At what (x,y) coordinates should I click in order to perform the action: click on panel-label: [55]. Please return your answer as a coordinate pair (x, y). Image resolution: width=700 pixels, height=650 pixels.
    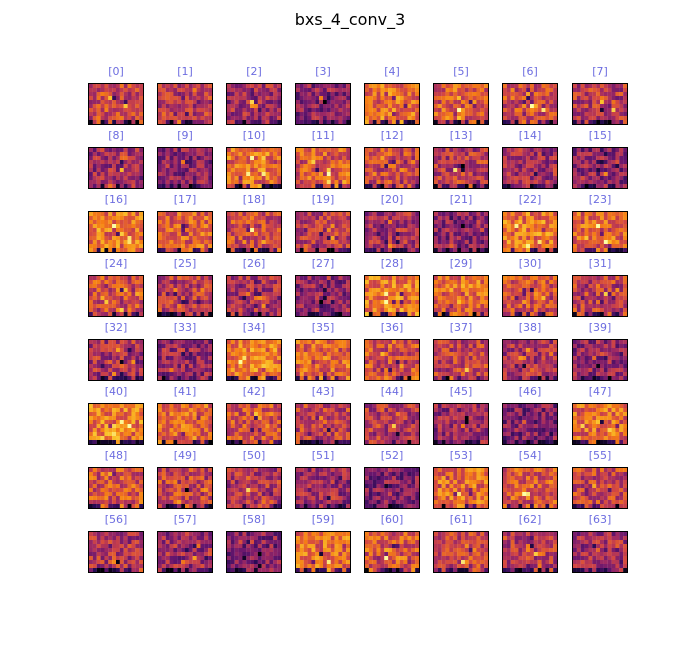
    Looking at the image, I should click on (600, 455).